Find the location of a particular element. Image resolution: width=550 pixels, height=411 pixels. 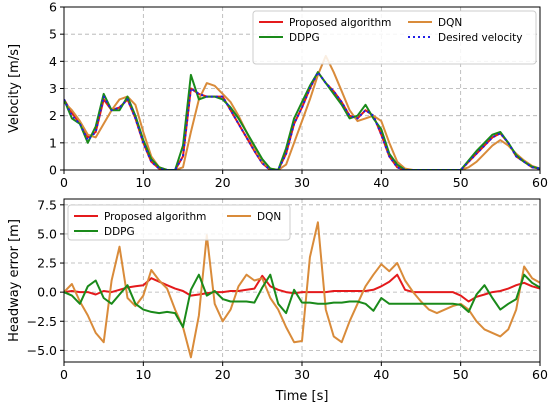

y-tick-label: 7.5 is located at coordinates (47, 204).